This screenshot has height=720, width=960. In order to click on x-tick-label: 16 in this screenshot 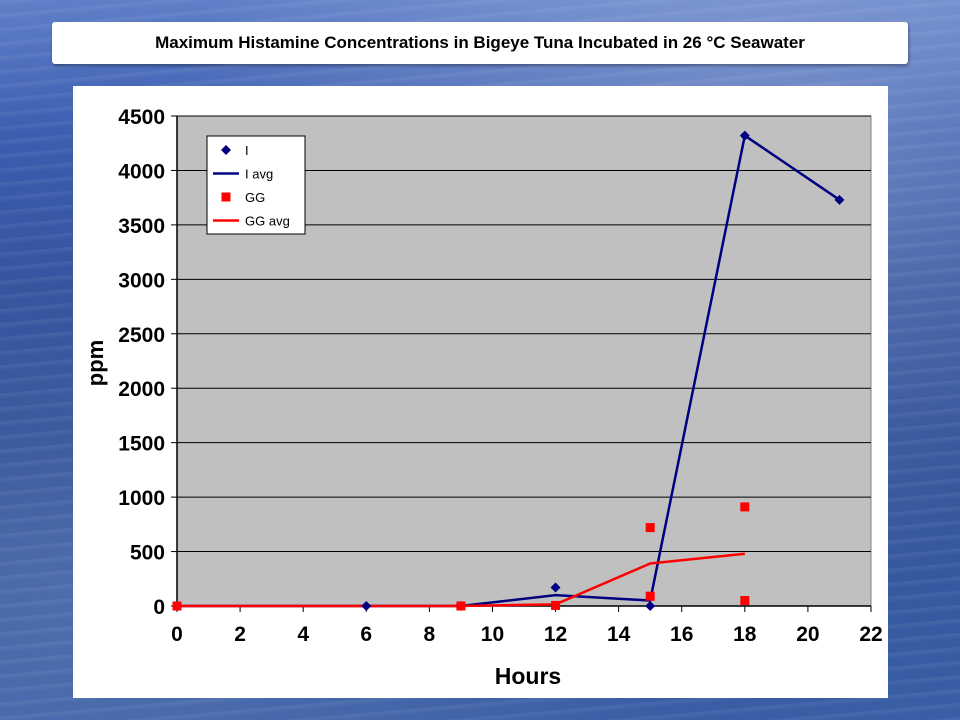, I will do `click(681, 634)`.